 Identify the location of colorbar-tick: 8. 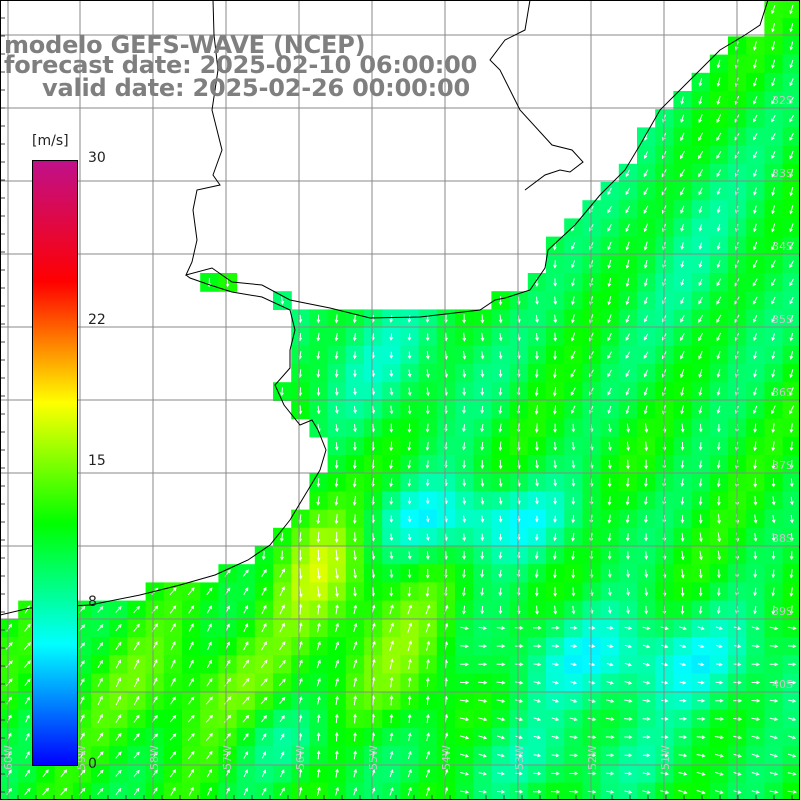
(92, 602).